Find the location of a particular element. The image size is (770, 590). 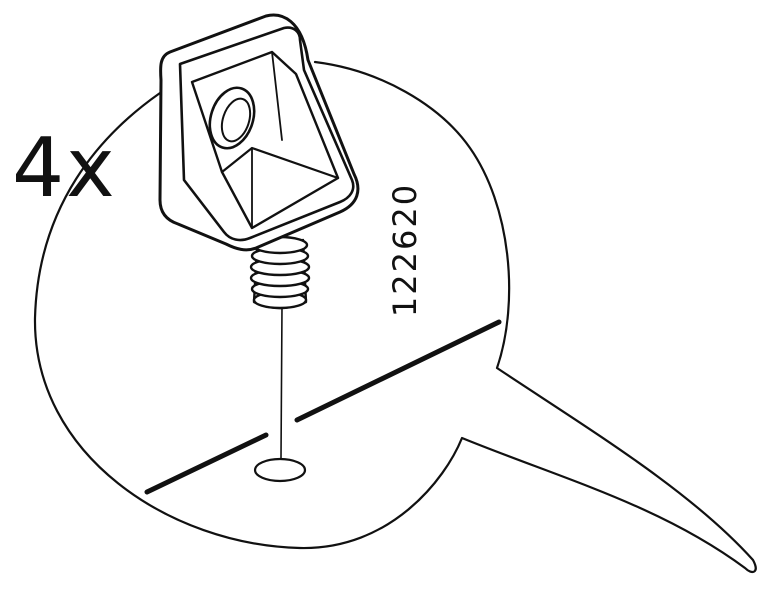

insertion-guide-line is located at coordinates (281, 382).